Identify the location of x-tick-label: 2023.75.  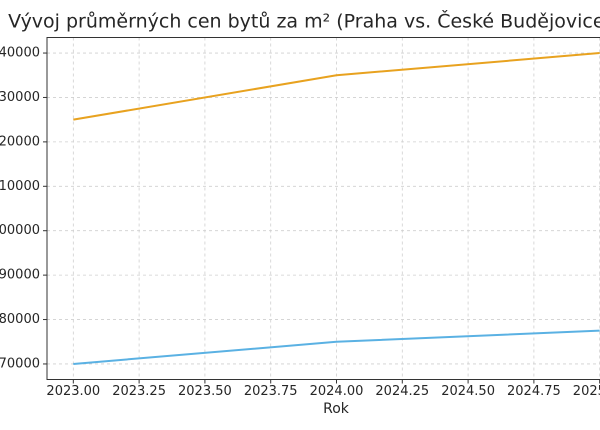
(271, 391).